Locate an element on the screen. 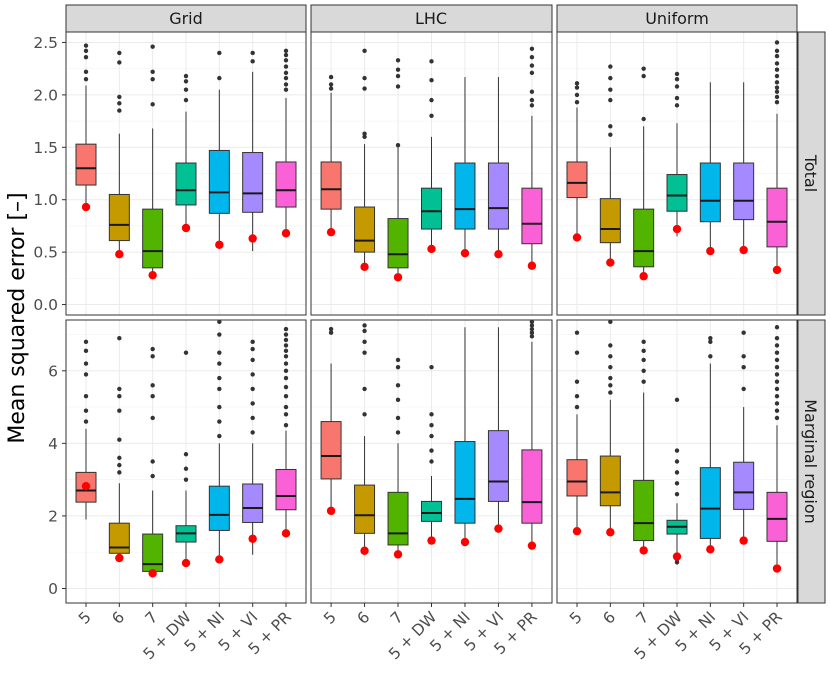 This screenshot has width=830, height=674. x-tick-label: 7 is located at coordinates (397, 618).